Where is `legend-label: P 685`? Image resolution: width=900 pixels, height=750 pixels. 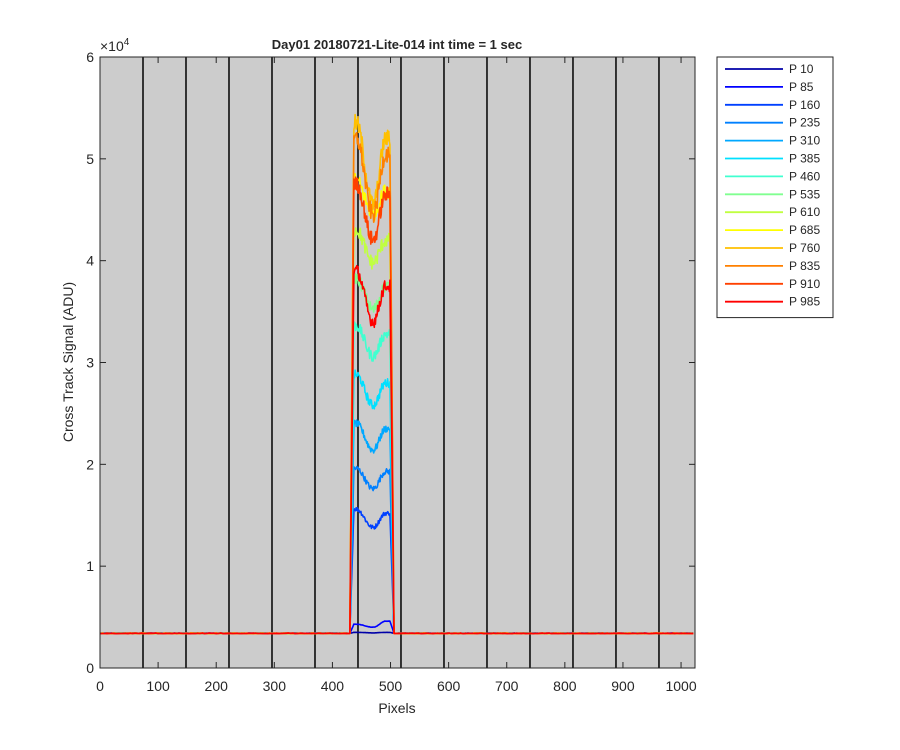
legend-label: P 685 is located at coordinates (804, 230).